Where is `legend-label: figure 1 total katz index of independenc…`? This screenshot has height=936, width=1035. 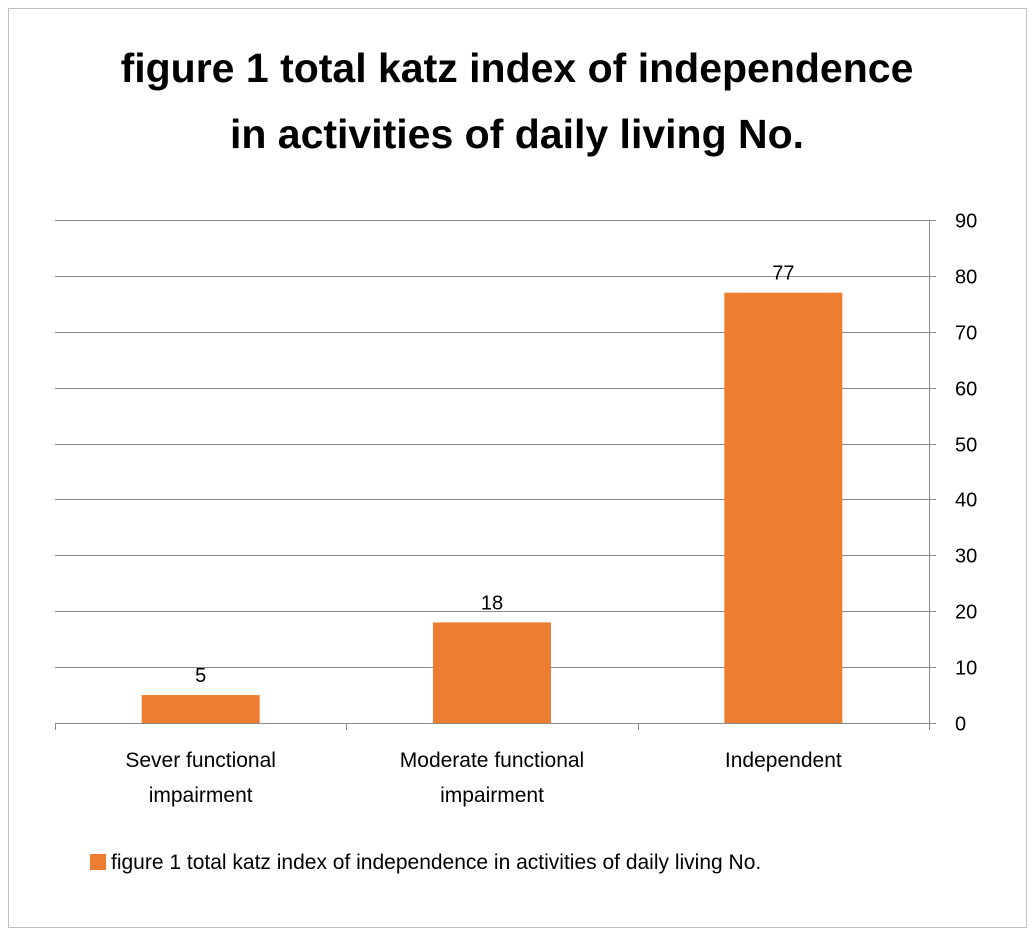
legend-label: figure 1 total katz index of independenc… is located at coordinates (436, 862).